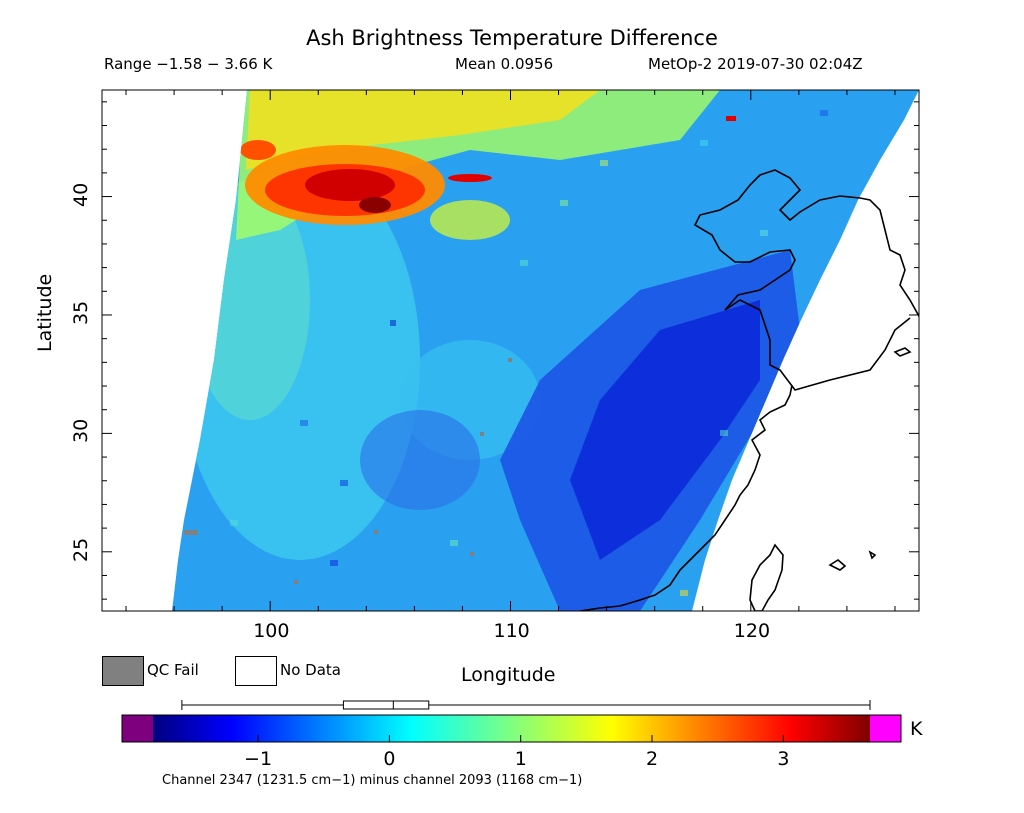 The height and width of the screenshot is (813, 1024). I want to click on x-tick-label: 110, so click(511, 631).